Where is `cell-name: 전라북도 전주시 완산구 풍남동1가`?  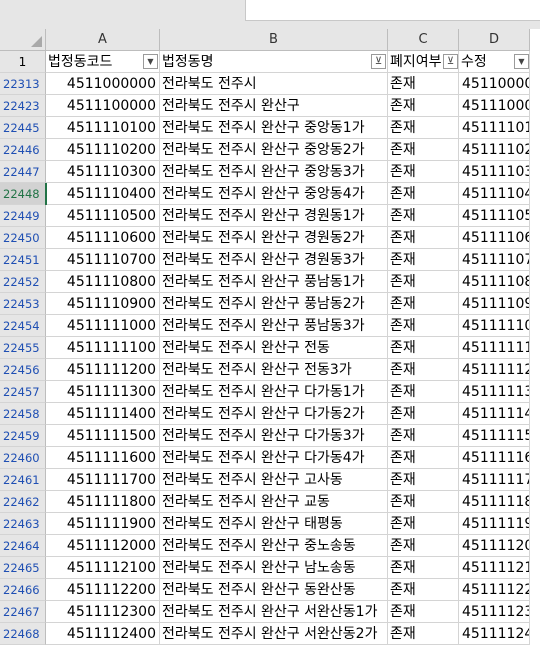 cell-name: 전라북도 전주시 완산구 풍남동1가 is located at coordinates (274, 282).